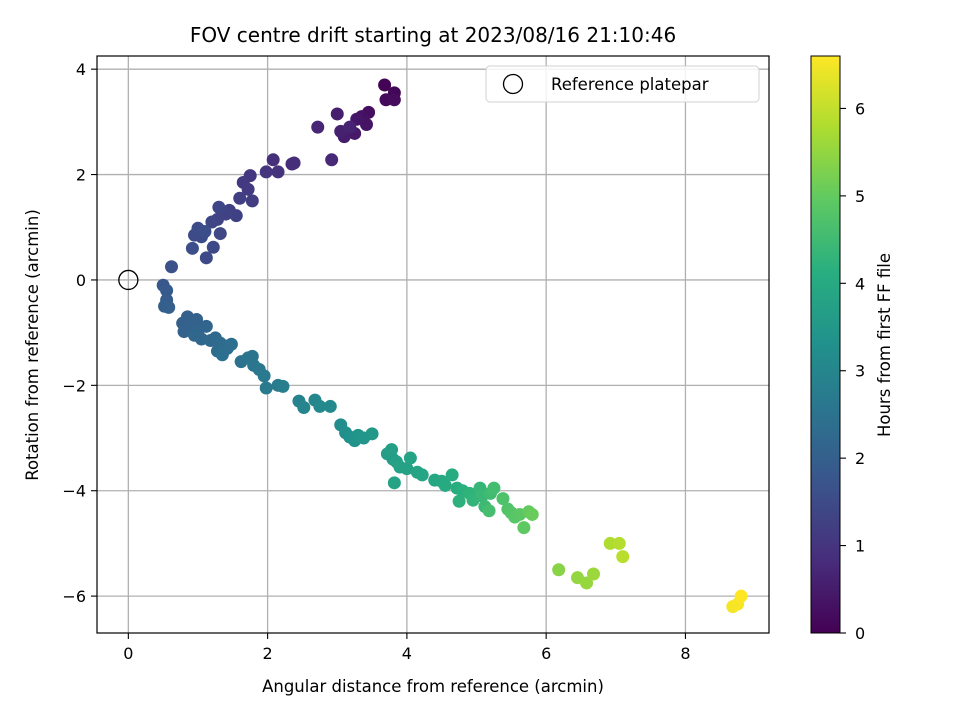 Image resolution: width=960 pixels, height=720 pixels. I want to click on y-tick-label: 2, so click(81, 175).